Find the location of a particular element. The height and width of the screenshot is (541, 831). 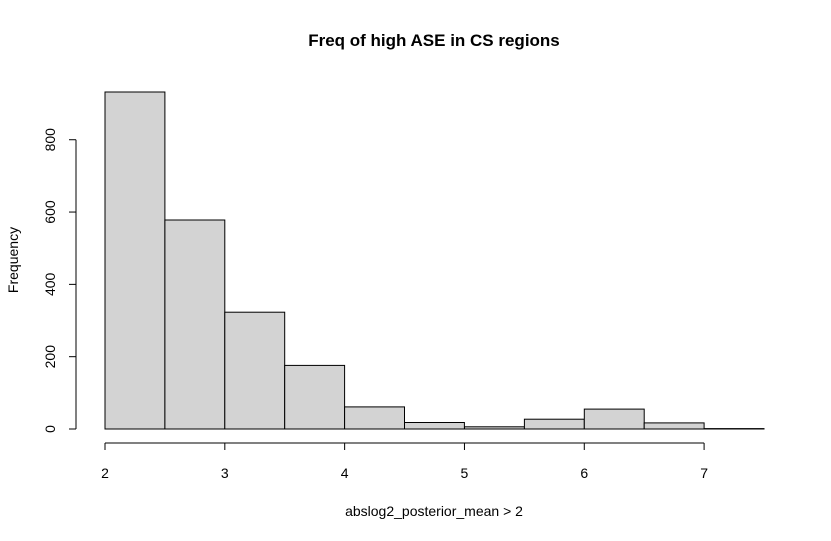

y-tick-label-3: 600 is located at coordinates (50, 212).